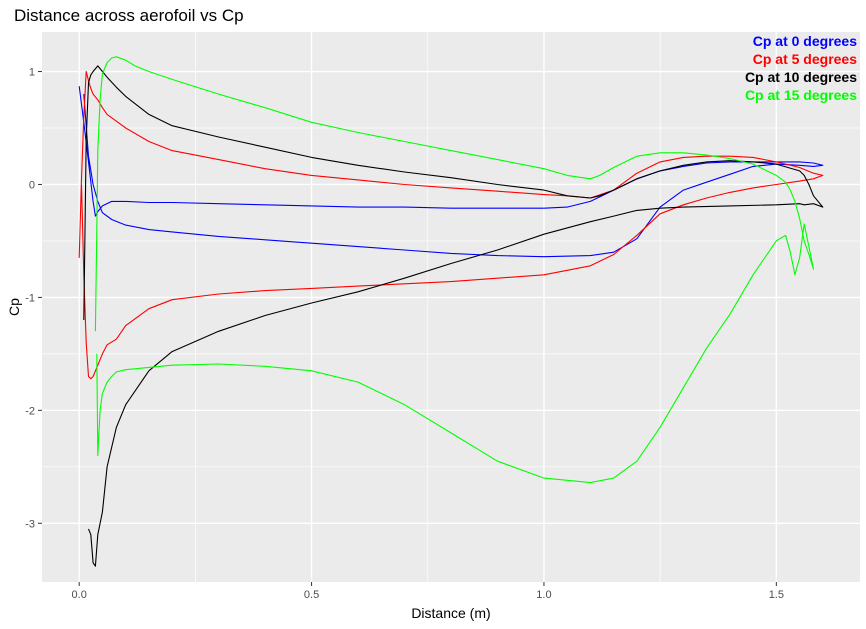 This screenshot has width=866, height=629. Describe the element at coordinates (776, 595) in the screenshot. I see `x-tick-label: 1.5` at that location.